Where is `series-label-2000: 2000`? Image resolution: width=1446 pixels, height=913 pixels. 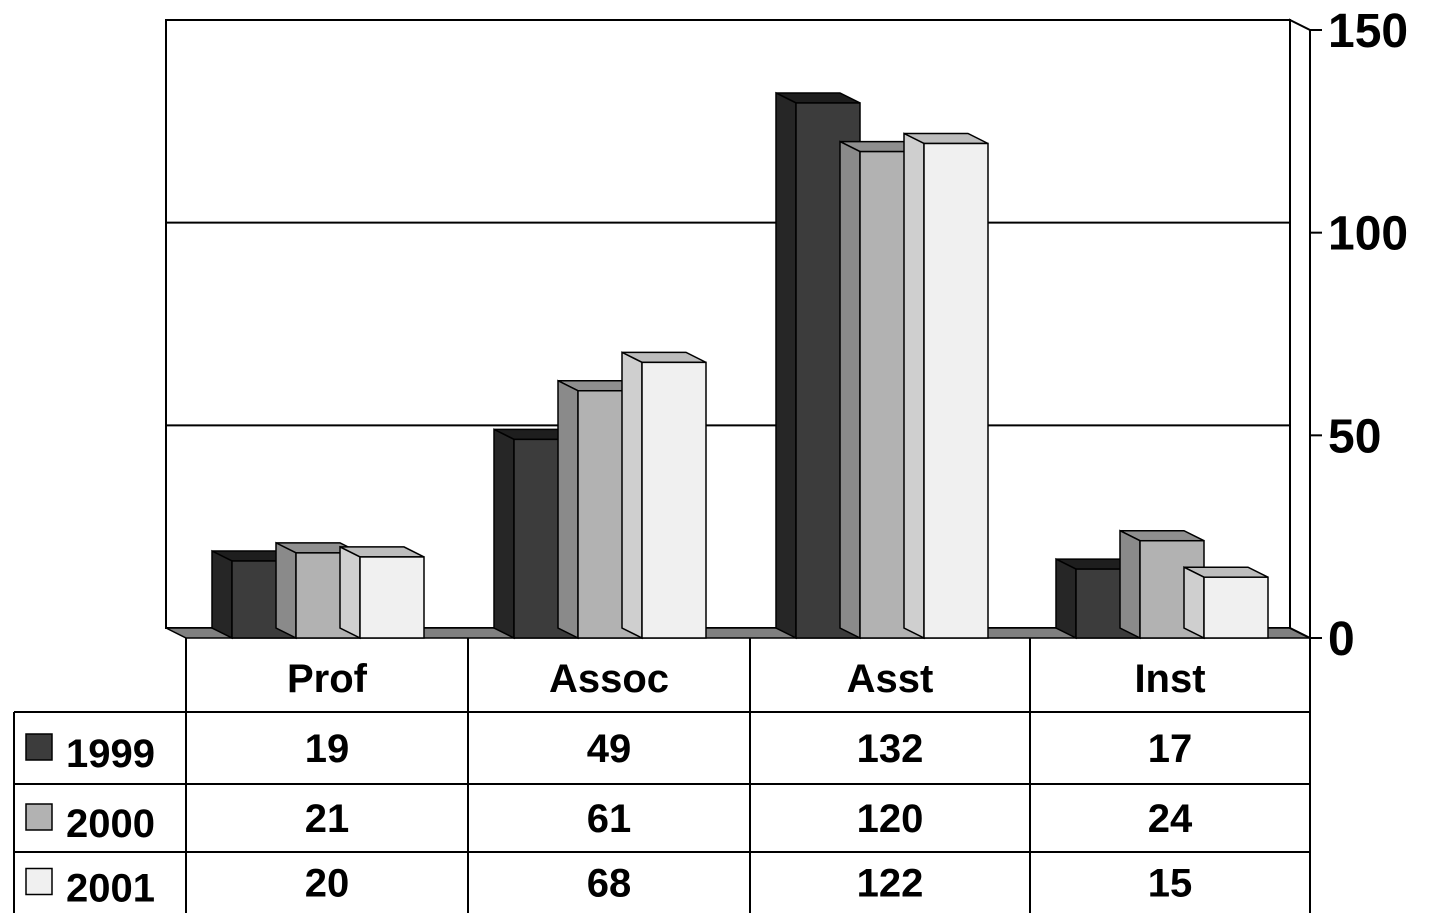 series-label-2000: 2000 is located at coordinates (110, 824).